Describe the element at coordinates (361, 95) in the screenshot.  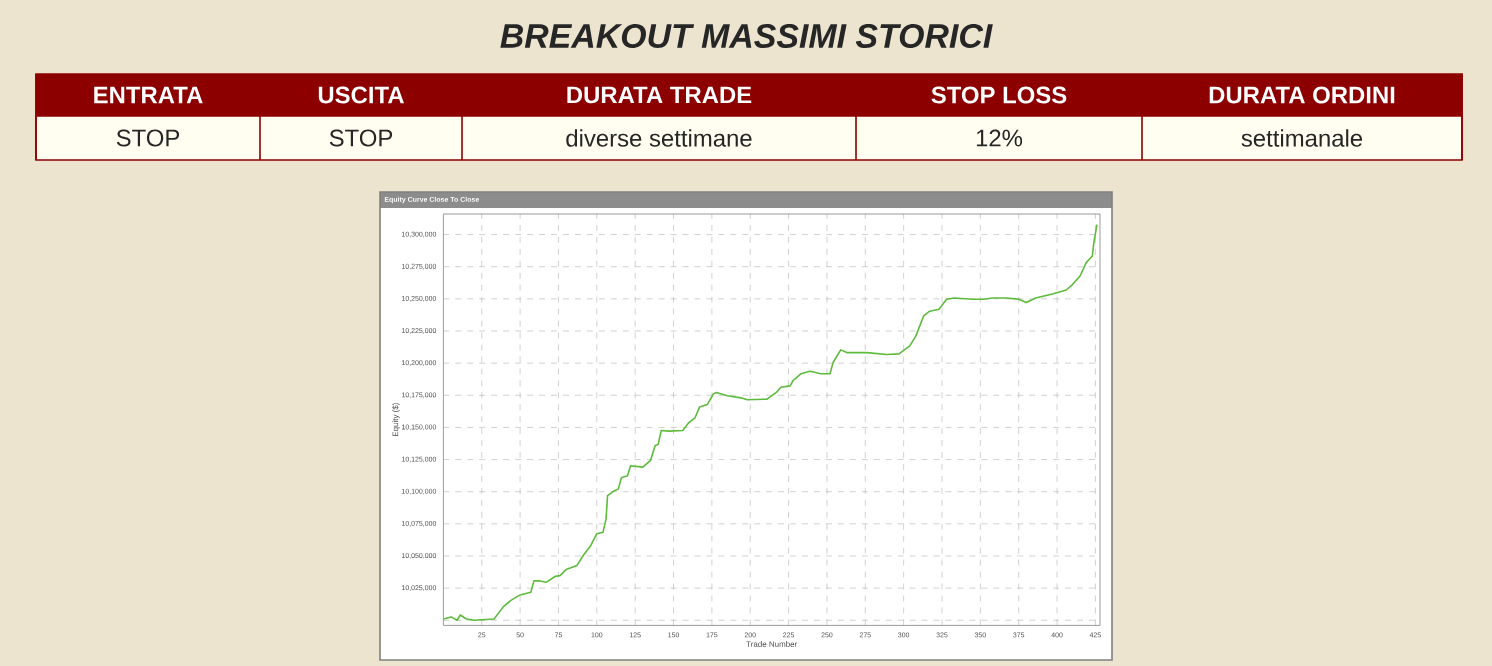
I see `category-label: USCITA` at that location.